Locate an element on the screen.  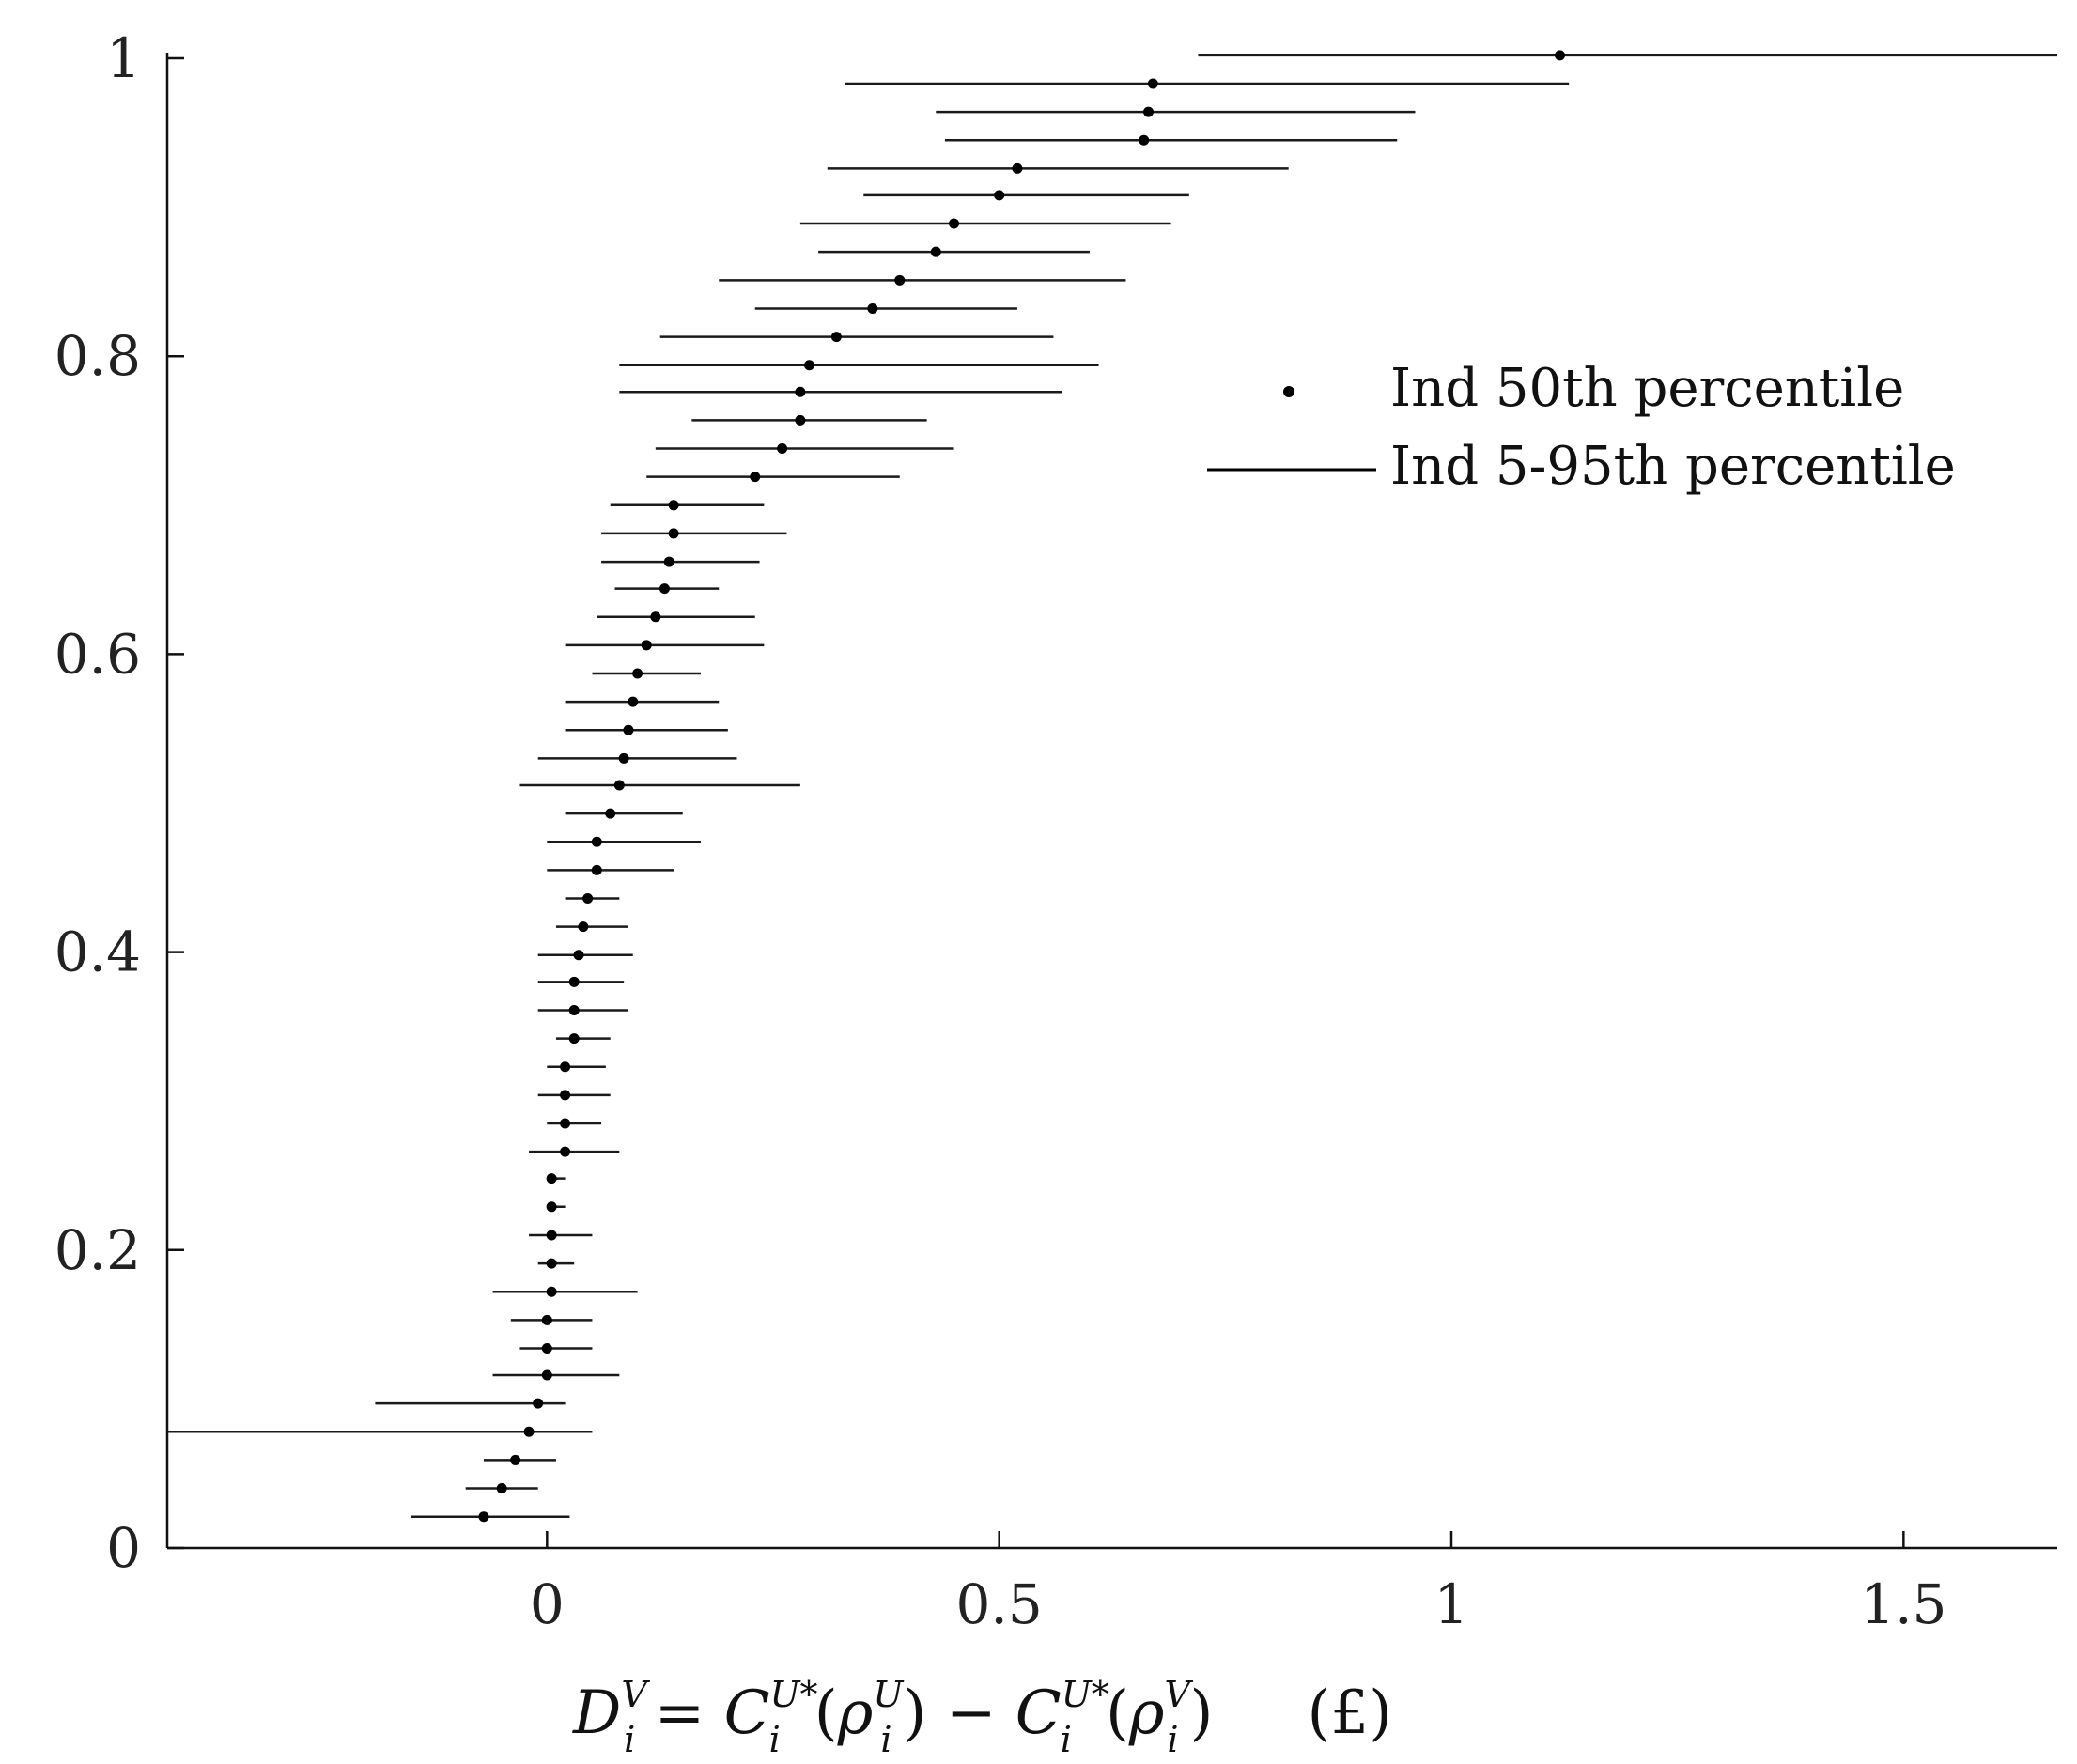
x-axis-label: DV i = CU* i (ρU i) − CU* i (ρV i) (£) is located at coordinates (982, 1717).